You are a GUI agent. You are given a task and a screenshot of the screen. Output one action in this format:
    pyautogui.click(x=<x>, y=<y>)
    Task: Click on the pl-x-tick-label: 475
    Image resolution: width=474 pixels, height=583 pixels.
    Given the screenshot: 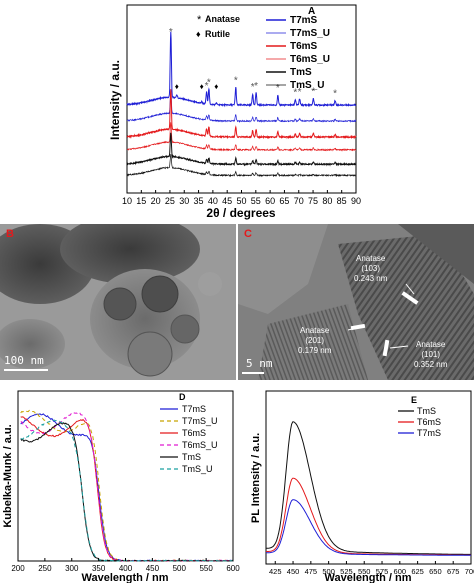 What is the action you would take?
    pyautogui.click(x=311, y=571)
    